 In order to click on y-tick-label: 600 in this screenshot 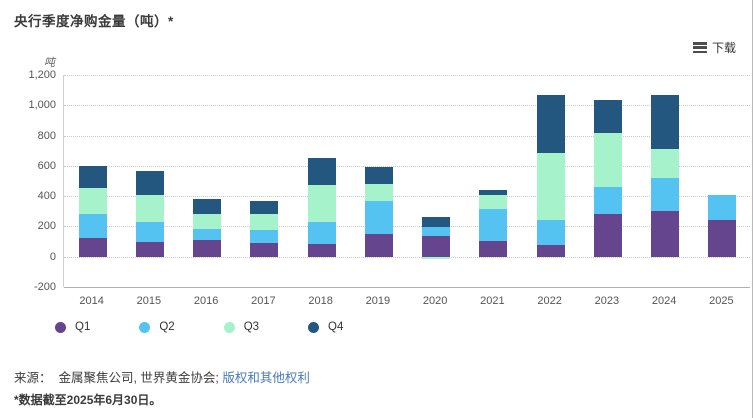, I will do `click(46, 165)`.